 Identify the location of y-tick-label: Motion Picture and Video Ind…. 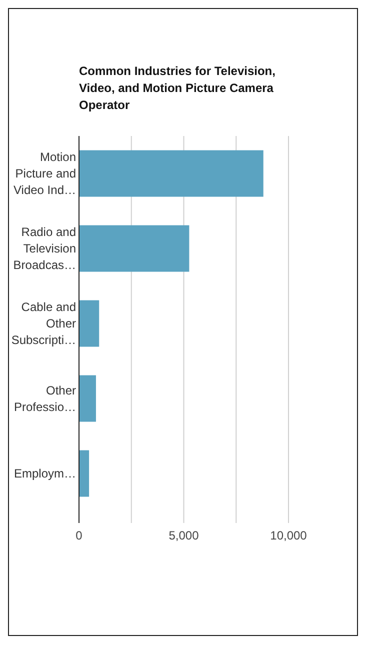
(45, 174).